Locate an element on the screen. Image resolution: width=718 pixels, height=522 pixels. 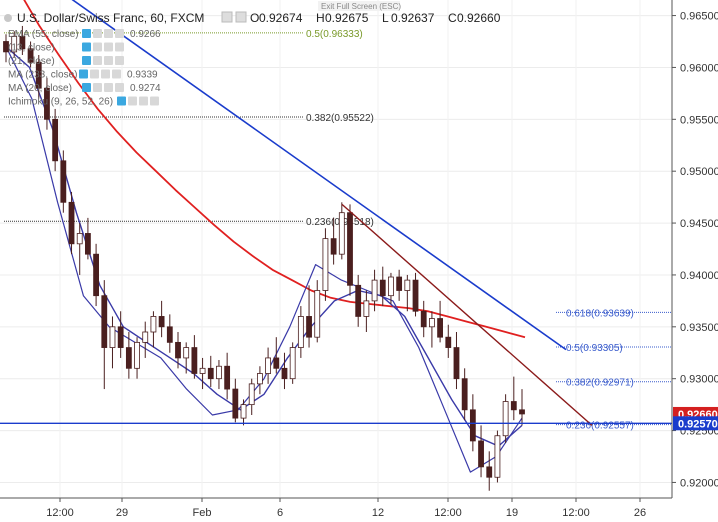
ohlc-value: 0.92637 is located at coordinates (413, 18).